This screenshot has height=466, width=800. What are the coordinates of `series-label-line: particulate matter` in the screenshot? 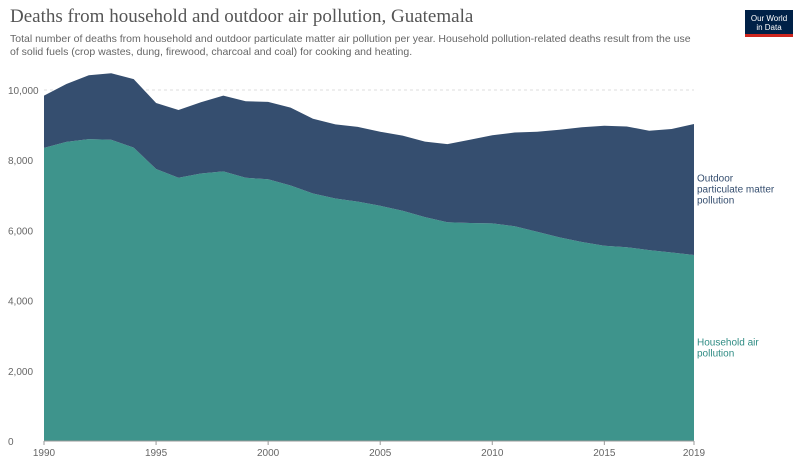 It's located at (736, 190).